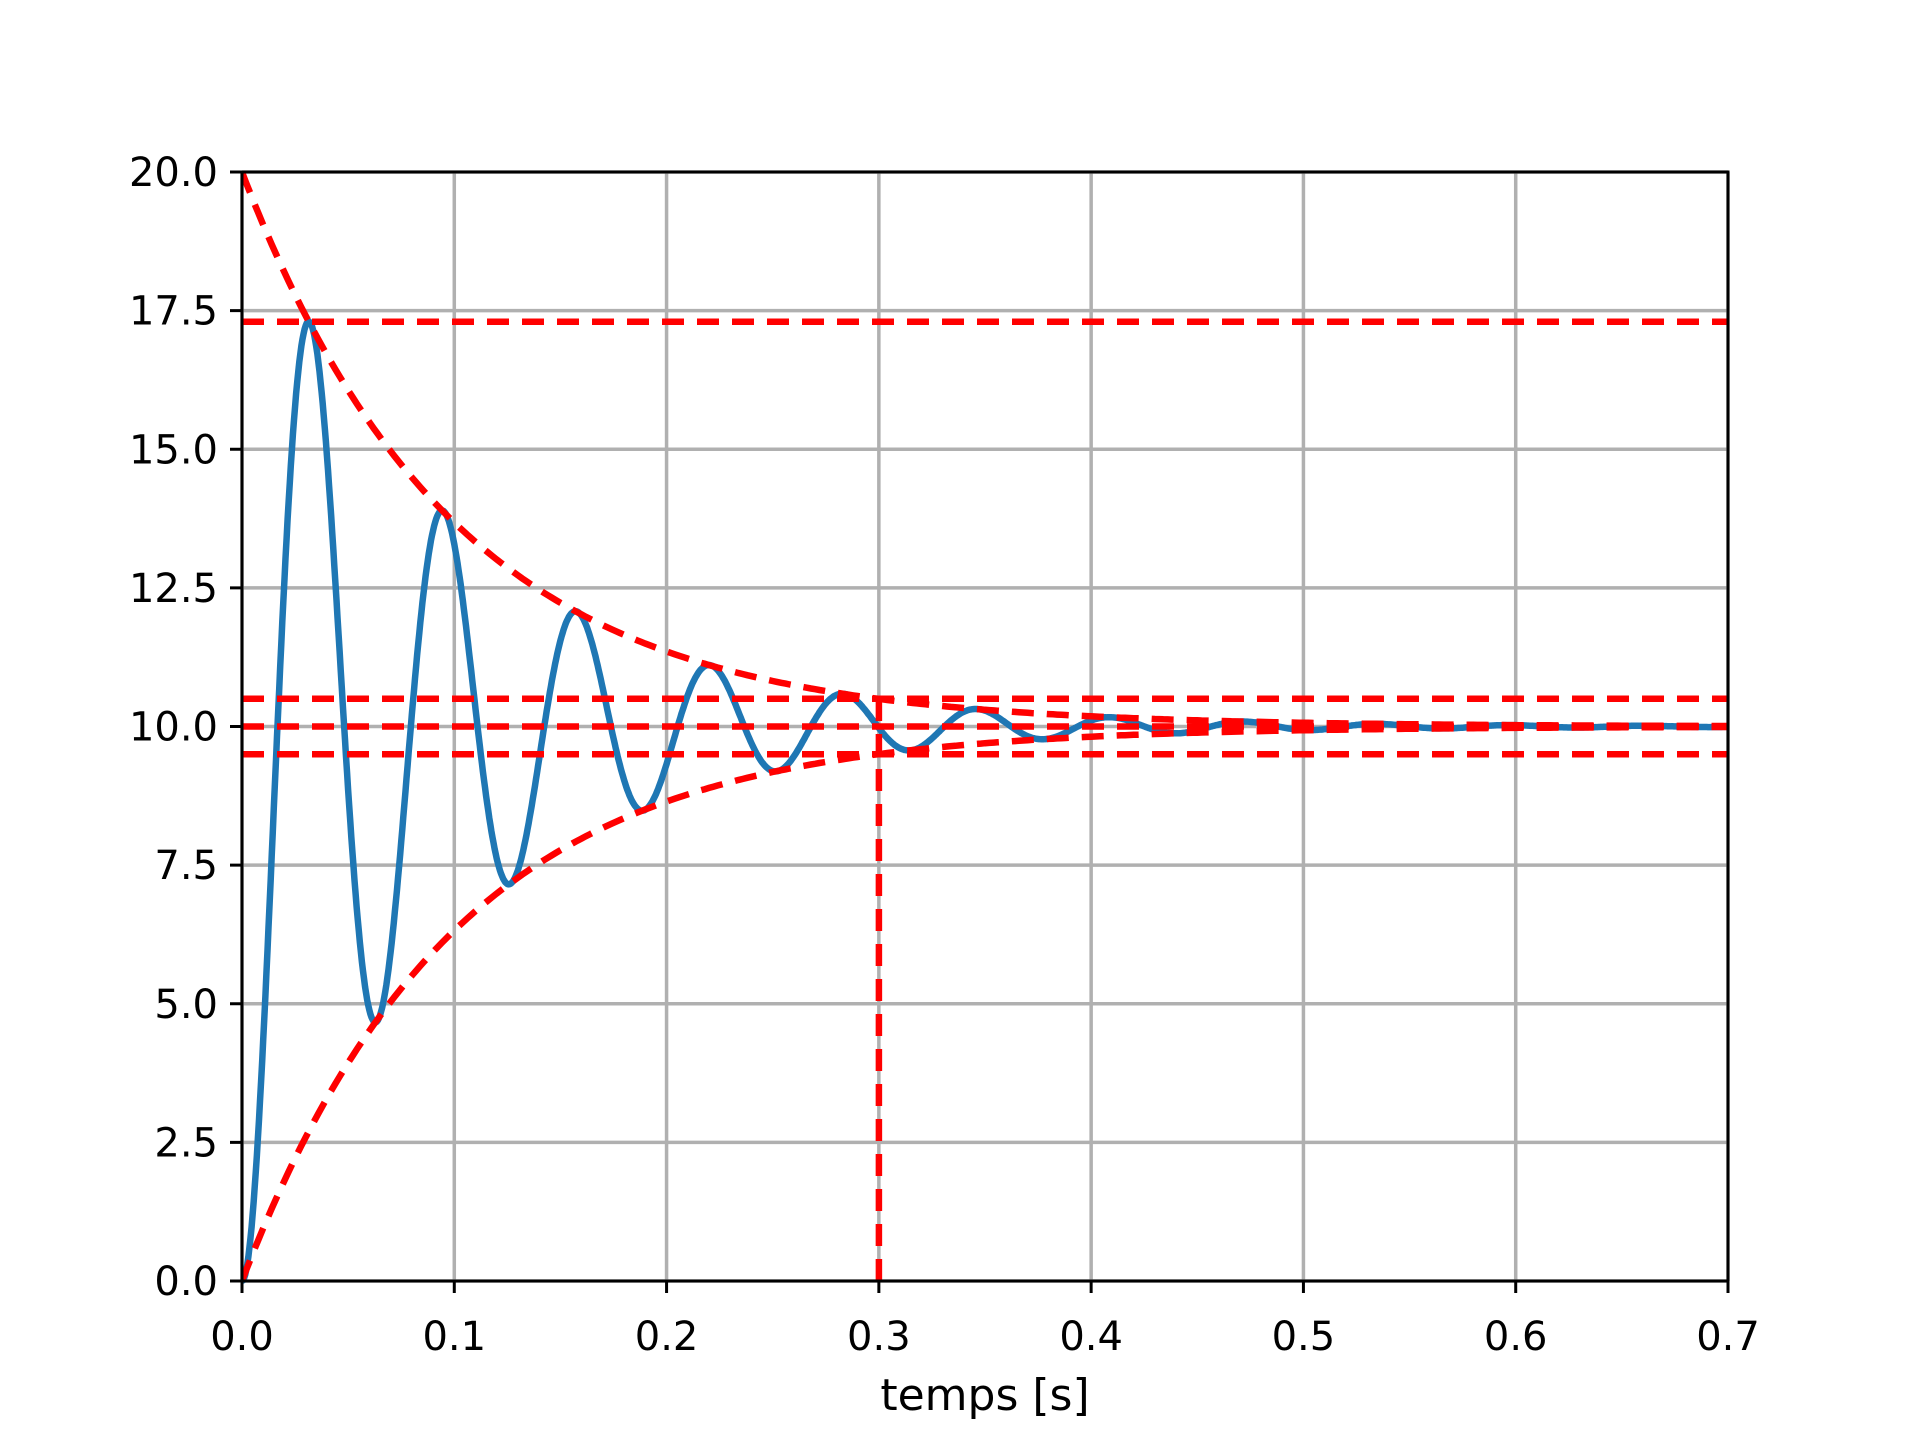  Describe the element at coordinates (242, 1337) in the screenshot. I see `x-tick-label: 0.0` at that location.